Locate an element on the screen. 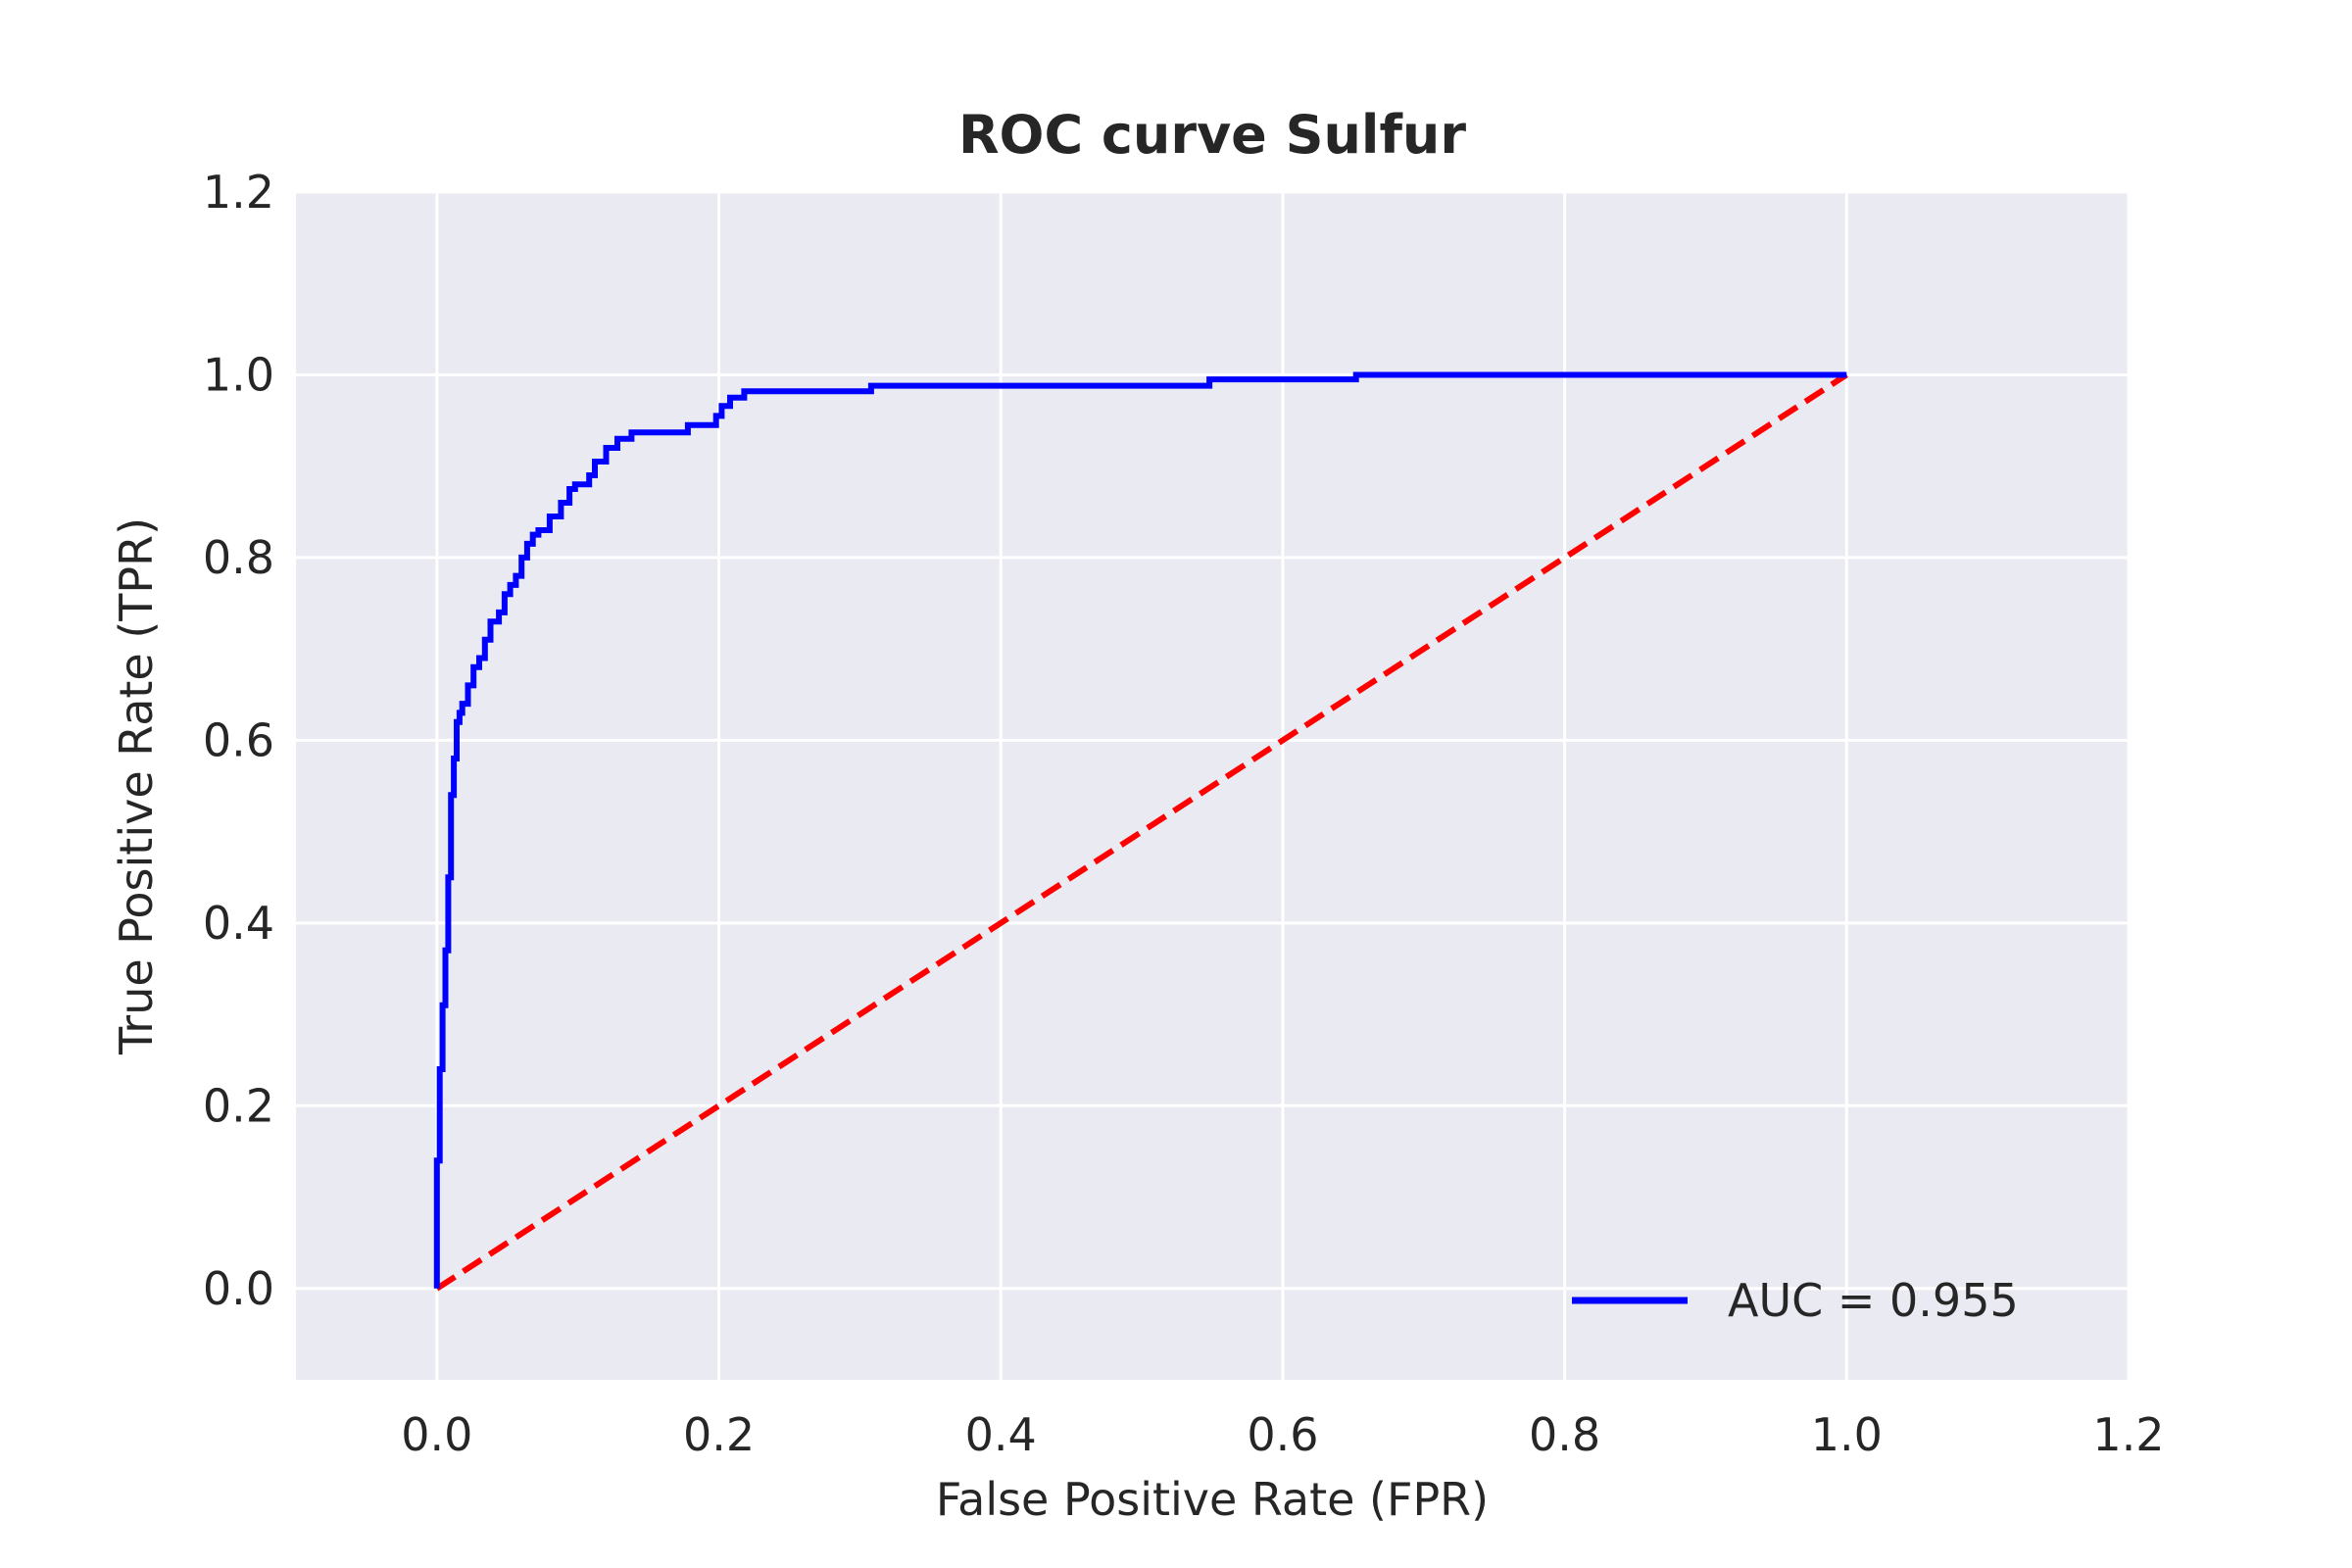 This screenshot has height=1568, width=2352. legend-label-auc: AUC = 0.955 is located at coordinates (1873, 1300).